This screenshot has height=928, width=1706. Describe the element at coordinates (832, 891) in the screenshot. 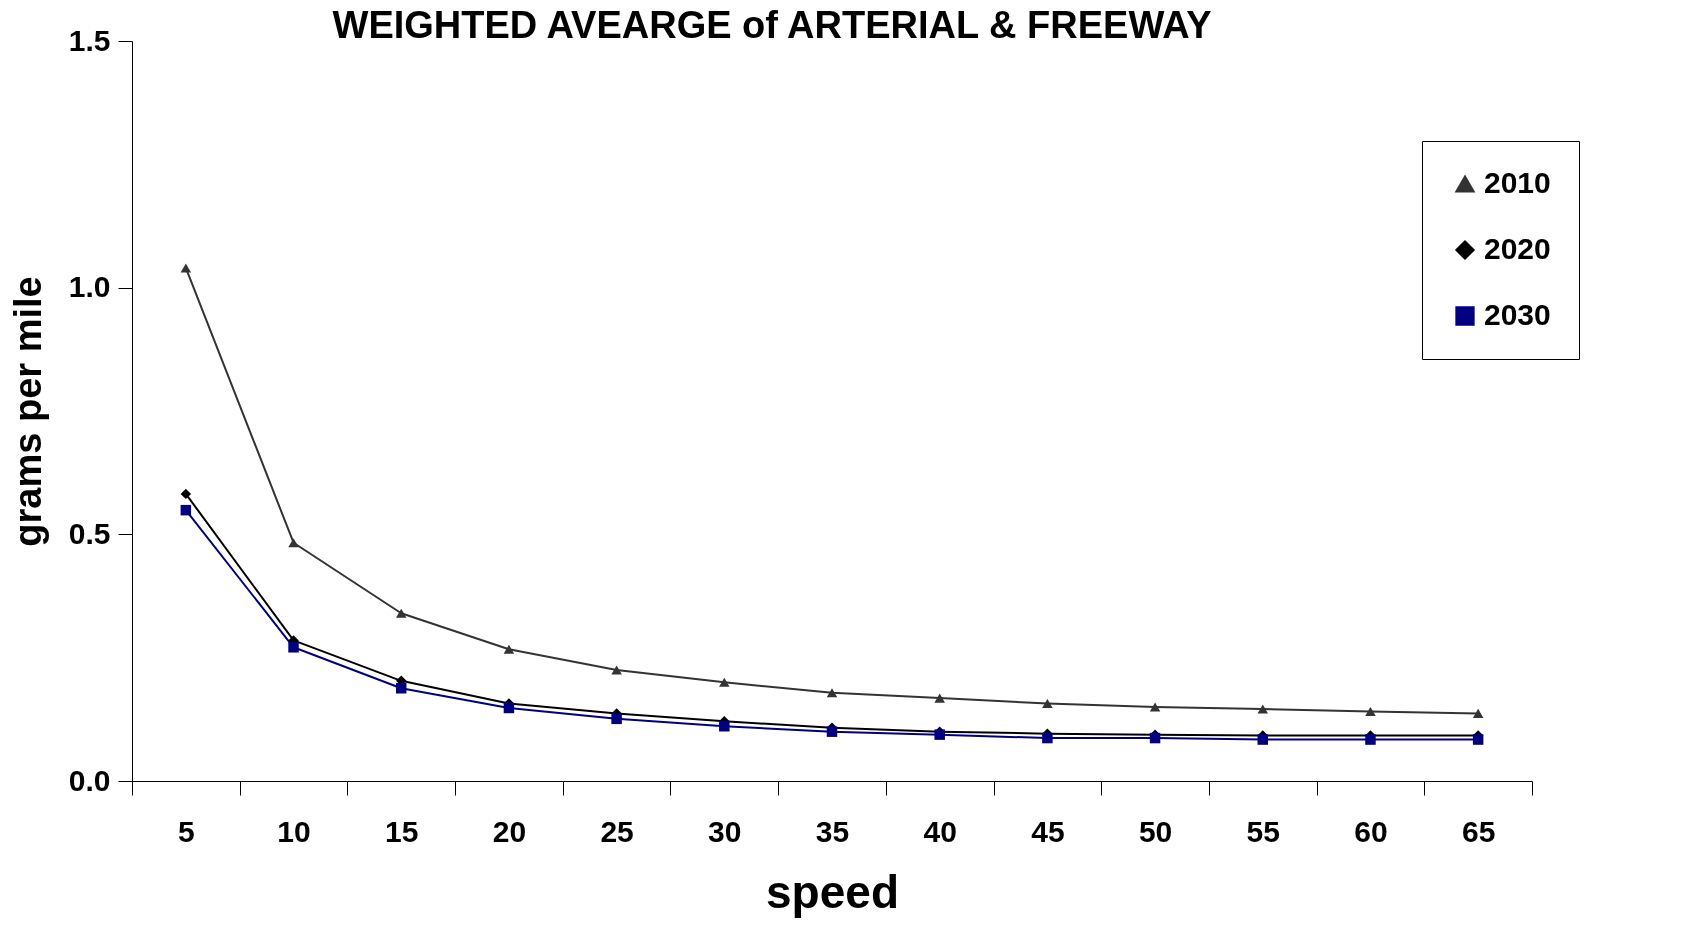

I see `x-axis-title: speed` at that location.